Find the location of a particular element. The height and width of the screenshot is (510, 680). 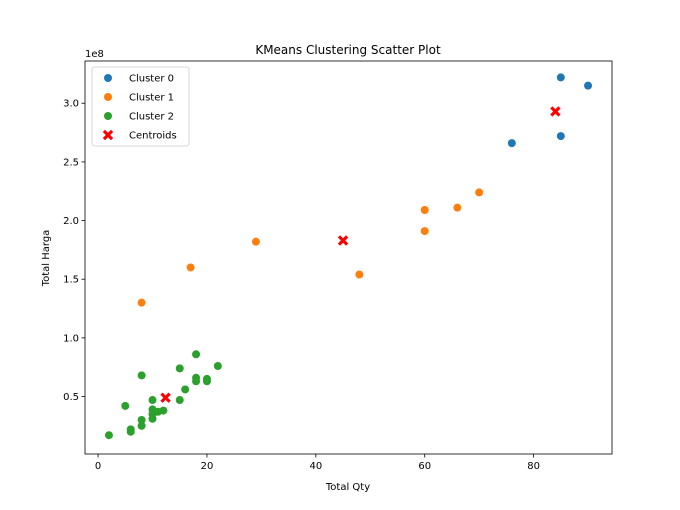

y-tick-label: 2.5 is located at coordinates (71, 162).